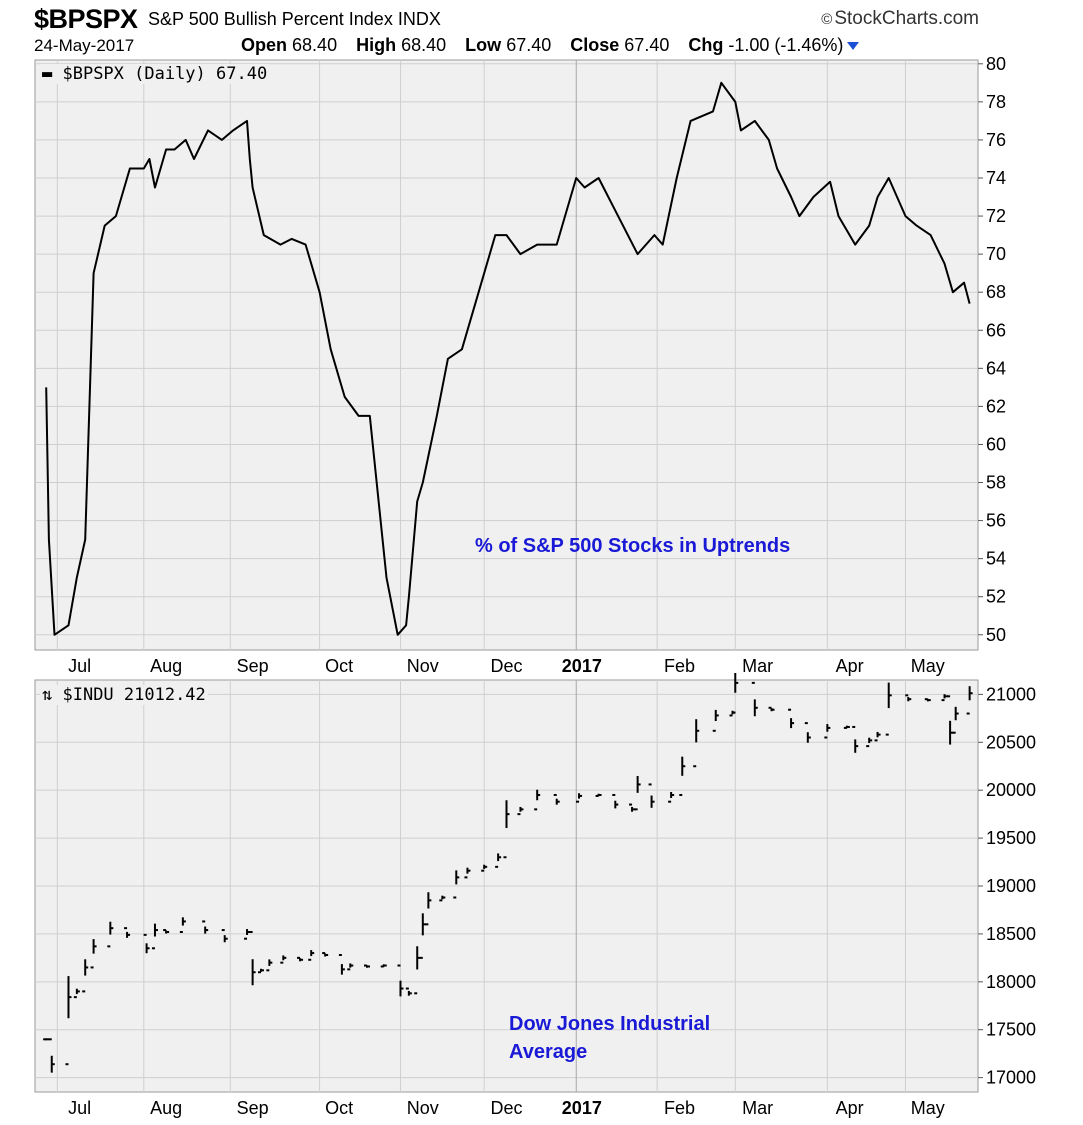 The width and height of the screenshot is (1083, 1125). Describe the element at coordinates (906, 18) in the screenshot. I see `brand-text: StockCharts.com` at that location.